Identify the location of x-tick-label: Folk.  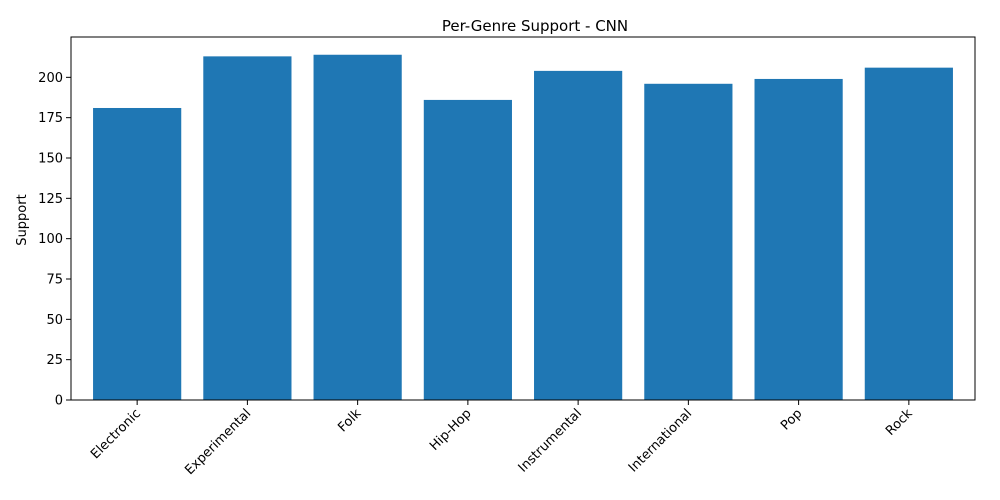
(349, 420).